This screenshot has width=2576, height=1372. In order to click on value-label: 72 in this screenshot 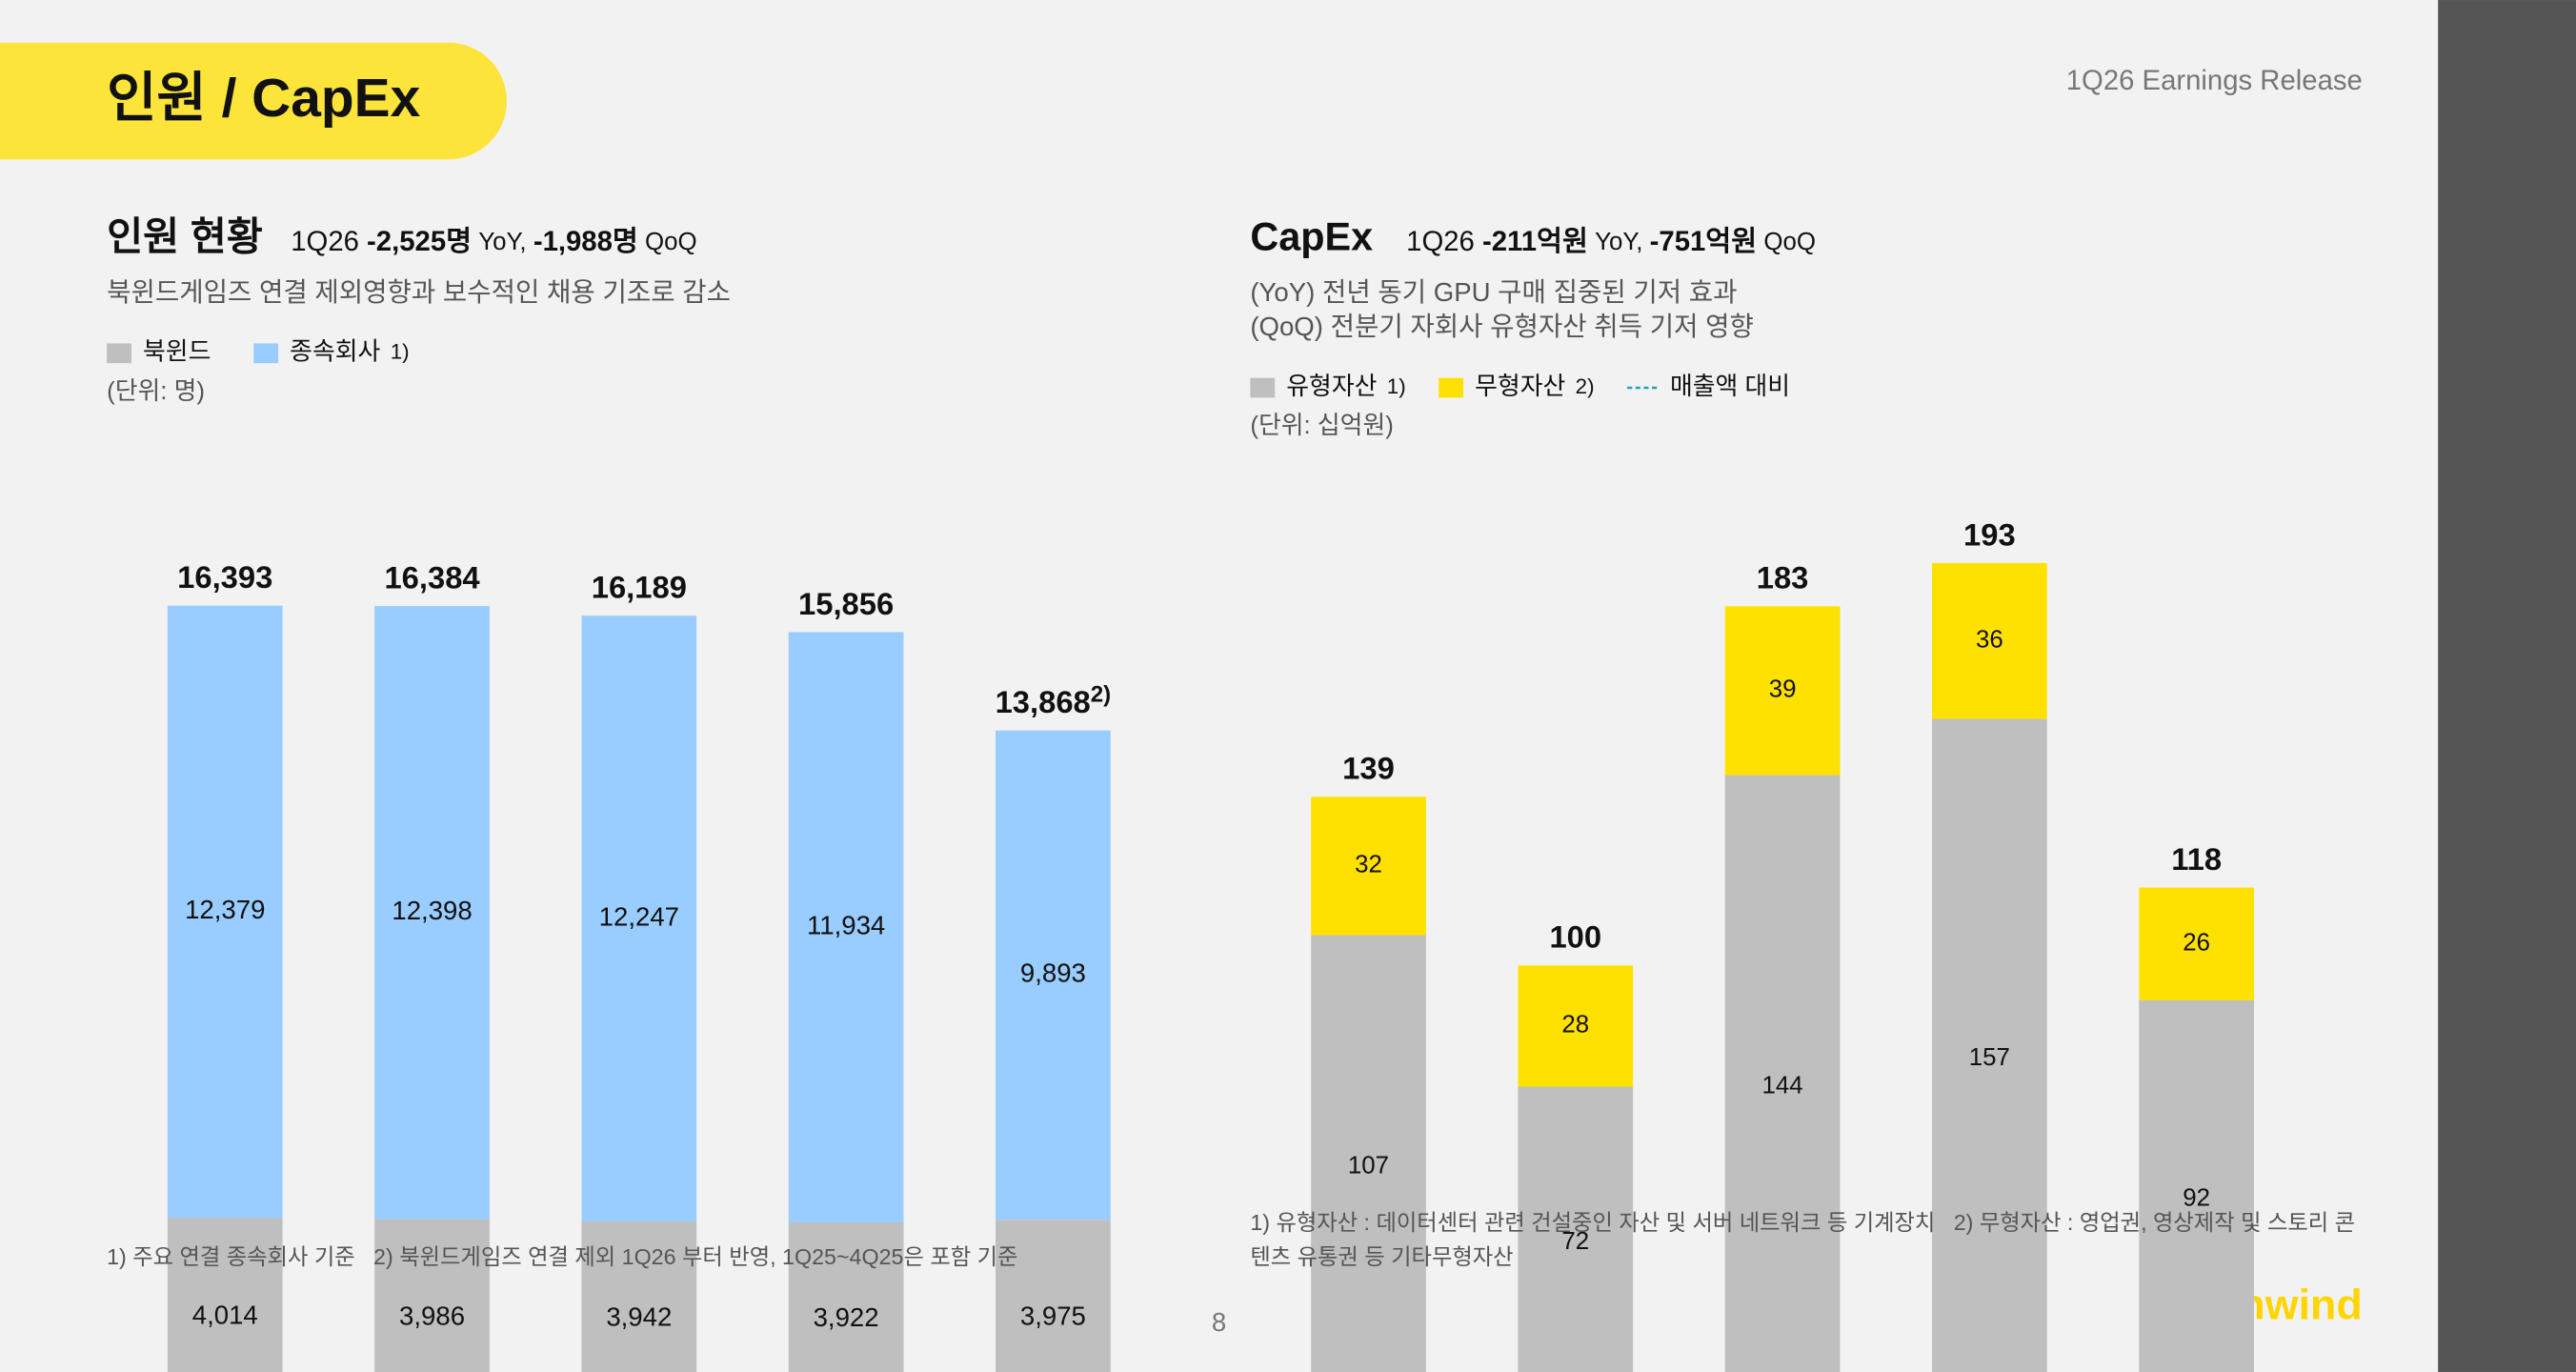, I will do `click(1575, 1241)`.